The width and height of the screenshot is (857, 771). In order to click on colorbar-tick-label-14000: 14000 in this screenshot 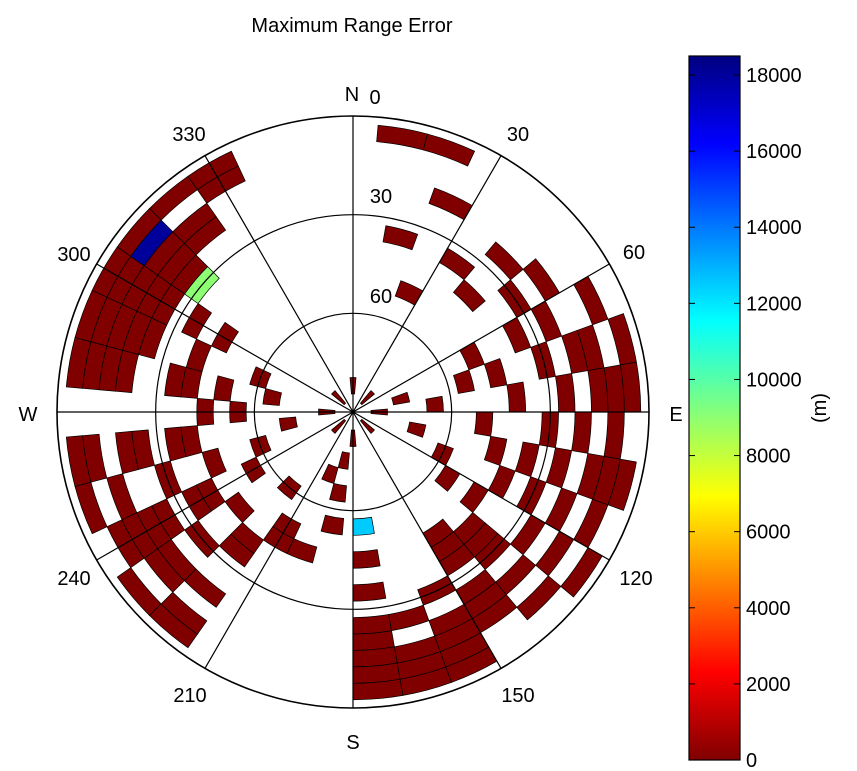, I will do `click(774, 228)`.